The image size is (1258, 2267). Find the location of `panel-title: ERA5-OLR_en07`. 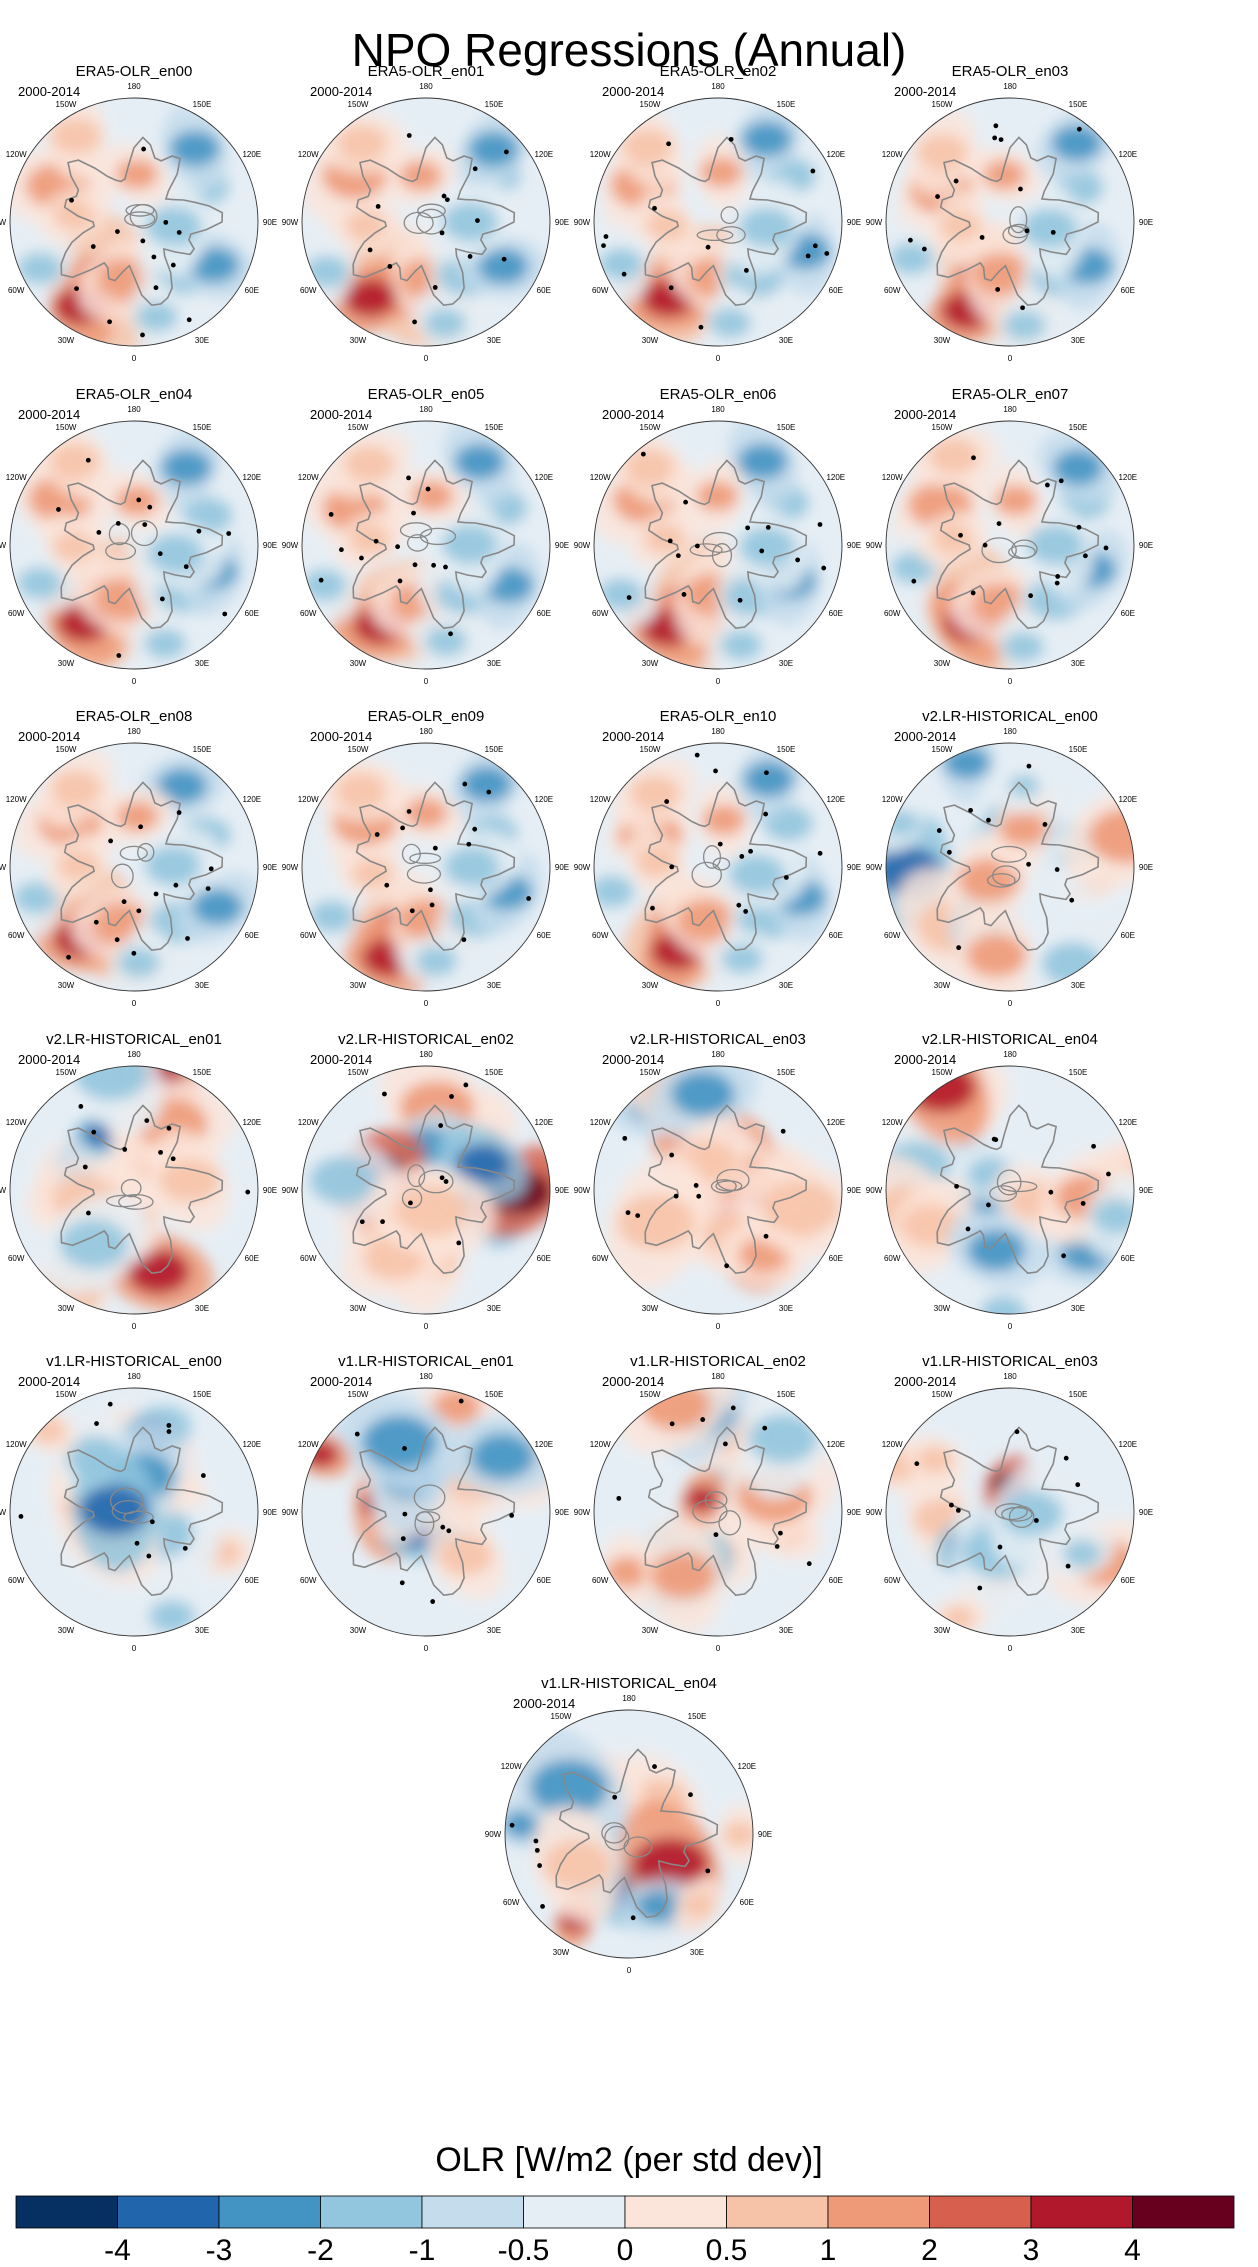

panel-title: ERA5-OLR_en07 is located at coordinates (1010, 394).